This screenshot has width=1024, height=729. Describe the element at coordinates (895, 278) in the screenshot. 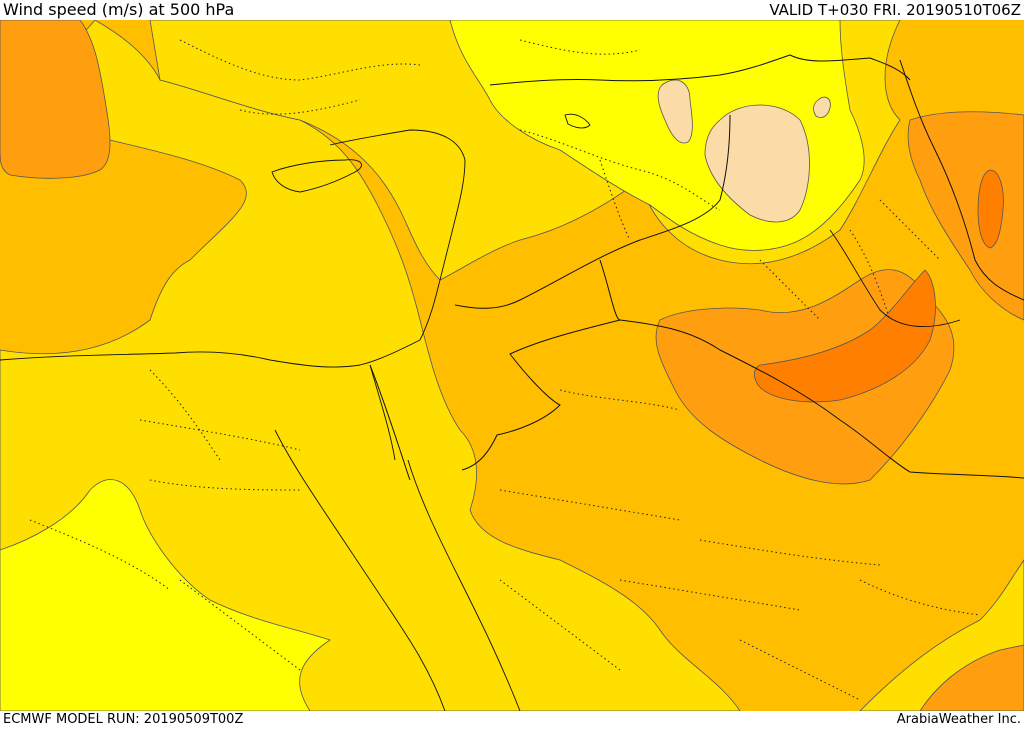

I see `coastline-persian-gulf` at that location.